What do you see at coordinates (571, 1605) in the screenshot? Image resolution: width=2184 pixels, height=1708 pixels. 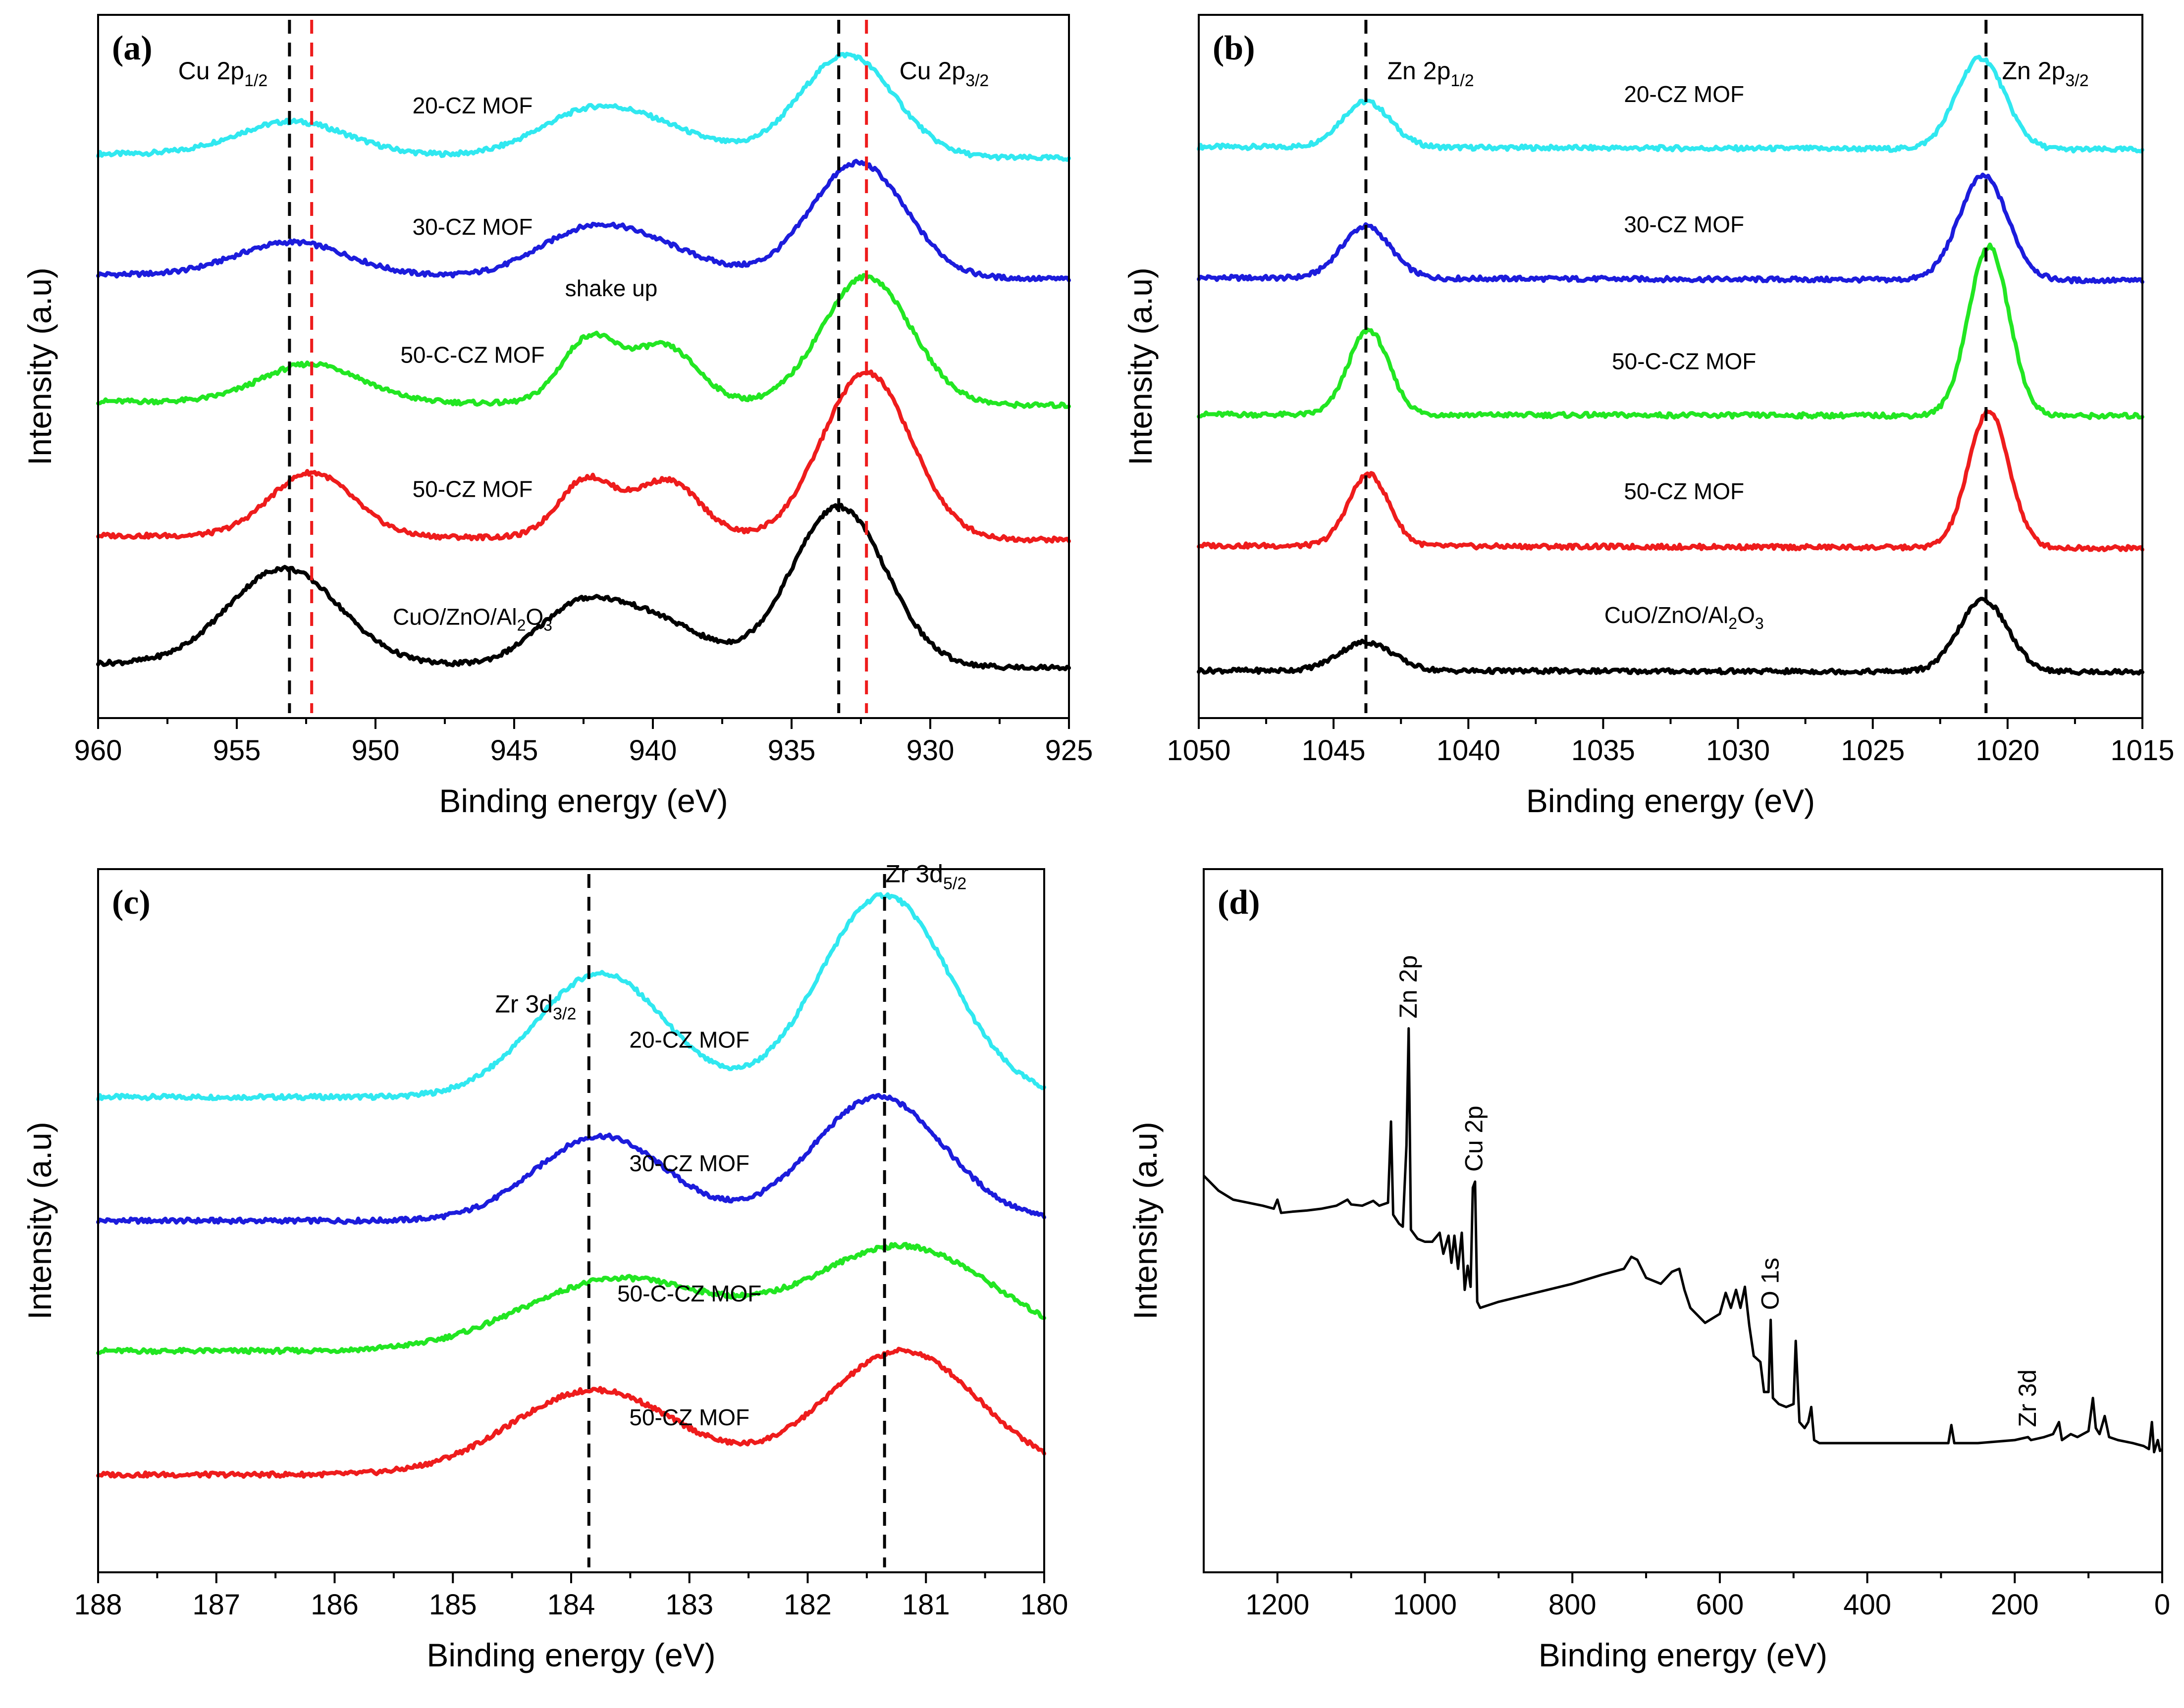 I see `x-tick-label: 184` at bounding box center [571, 1605].